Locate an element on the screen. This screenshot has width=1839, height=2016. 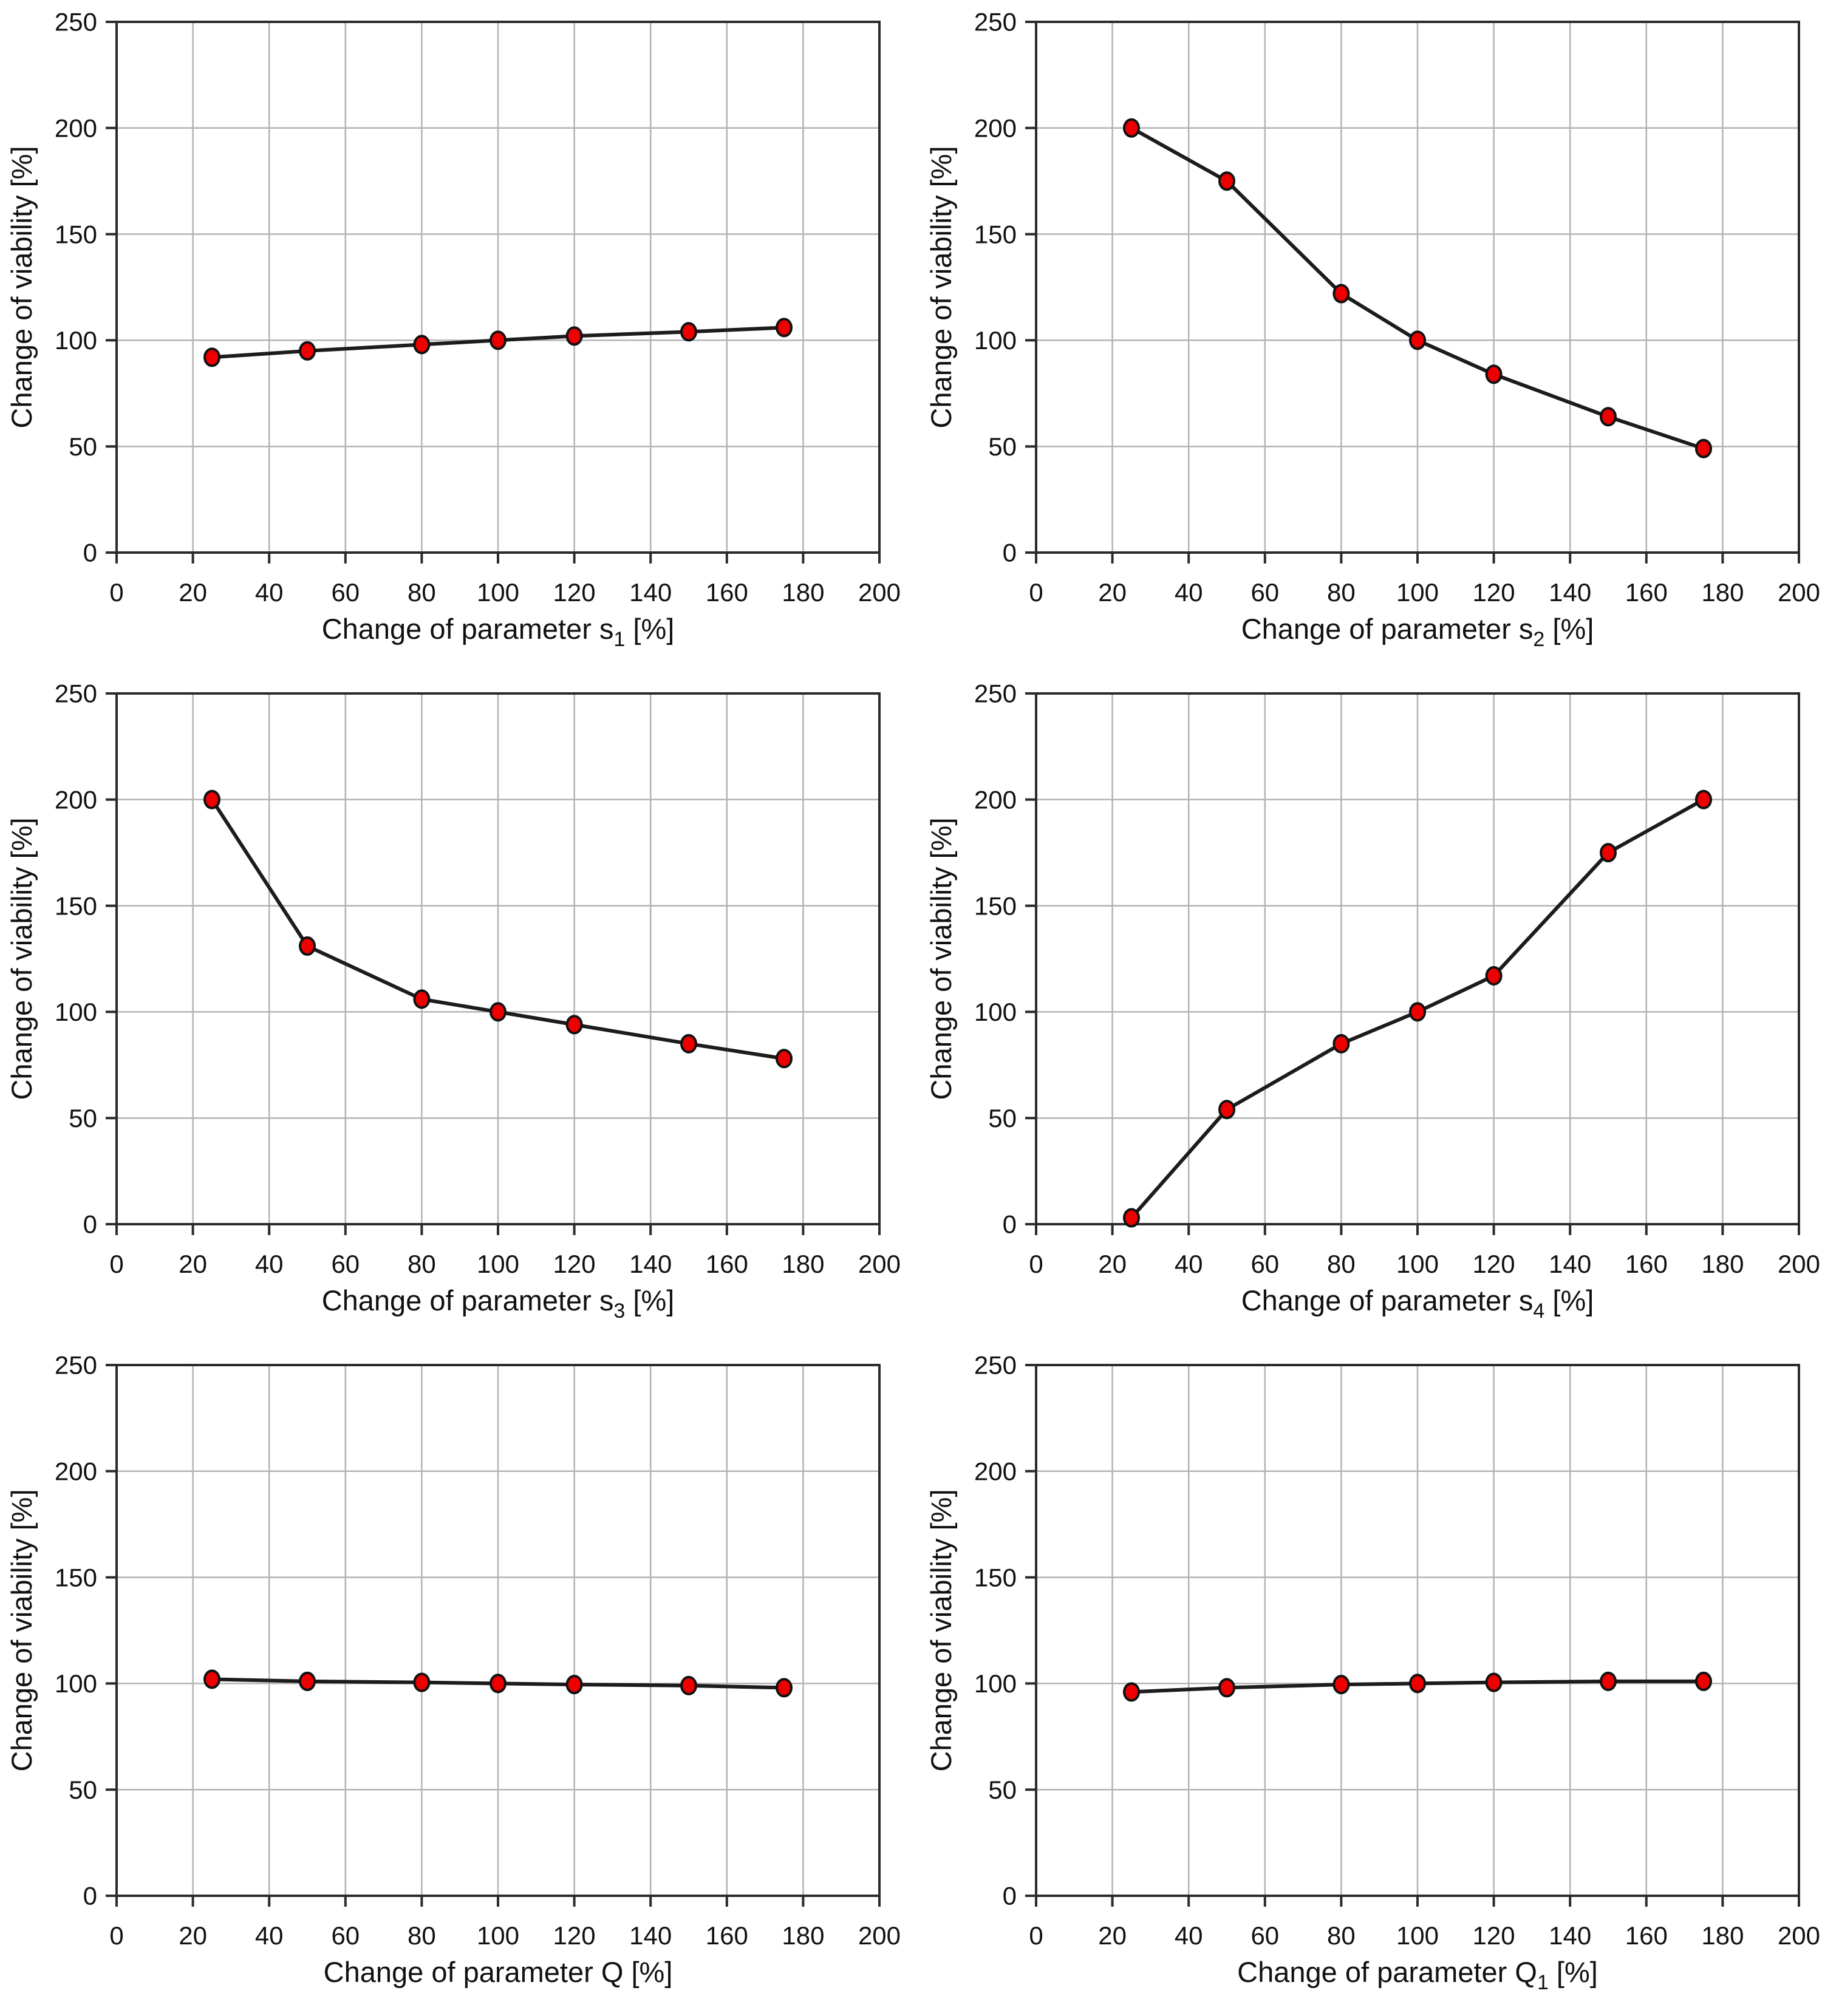
svg-text: Change of parameter Q1 [%] is located at coordinates (1417, 1975).